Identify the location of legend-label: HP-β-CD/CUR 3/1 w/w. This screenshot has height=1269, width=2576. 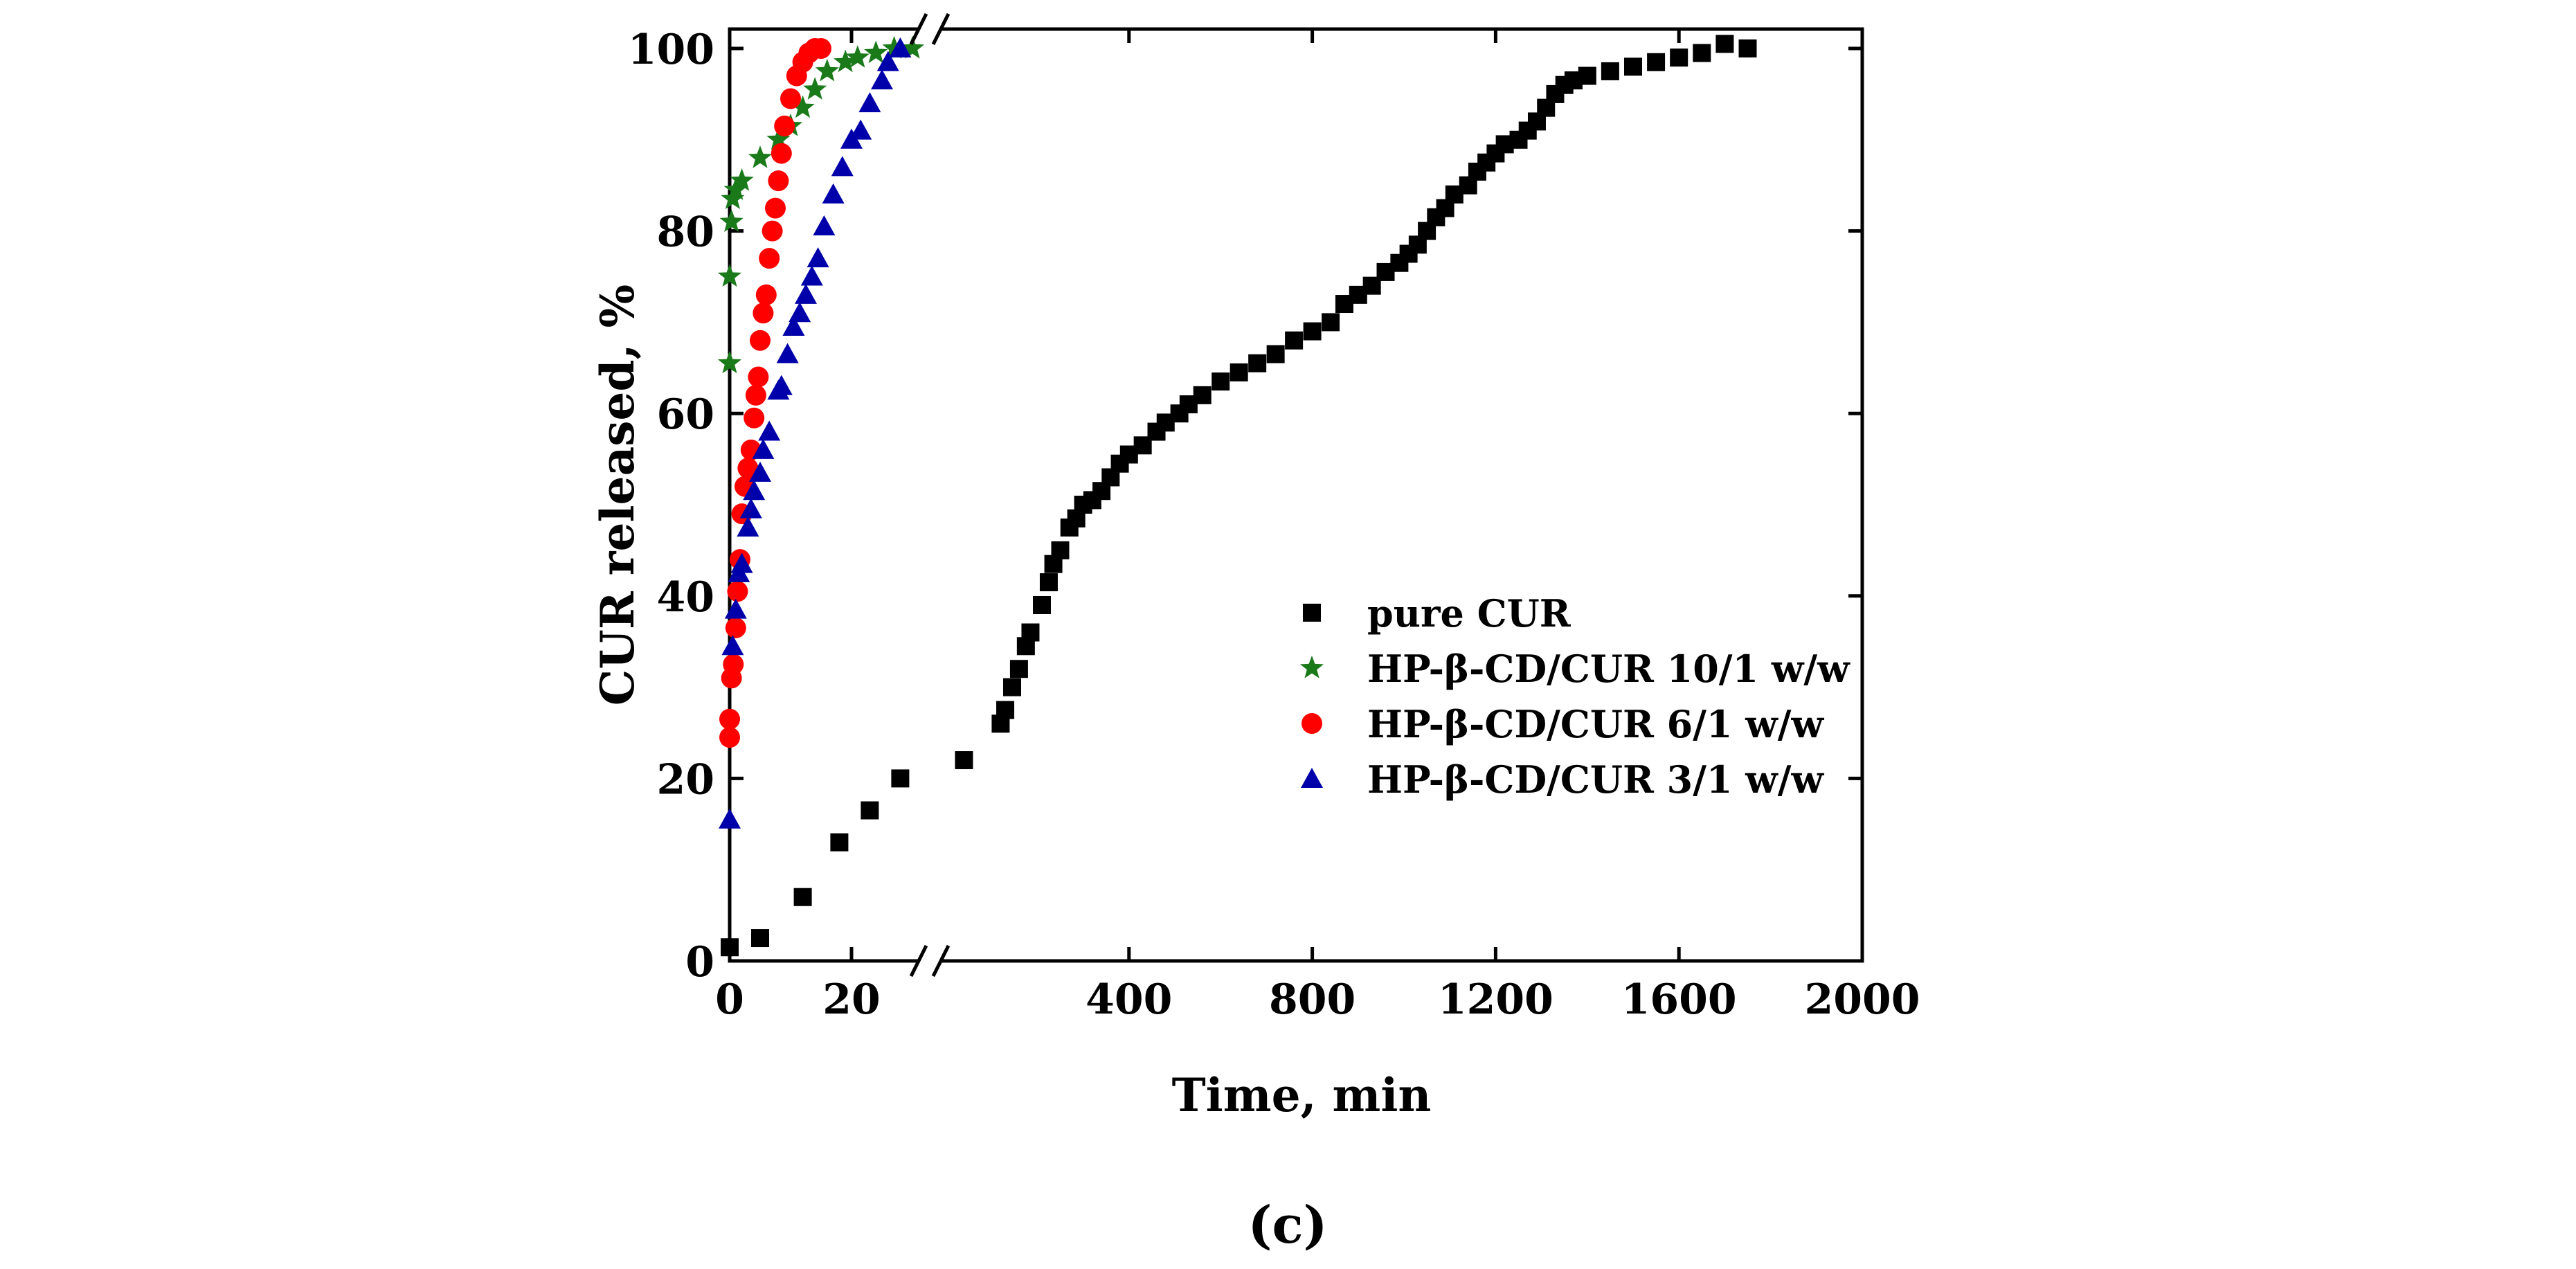
(1596, 779).